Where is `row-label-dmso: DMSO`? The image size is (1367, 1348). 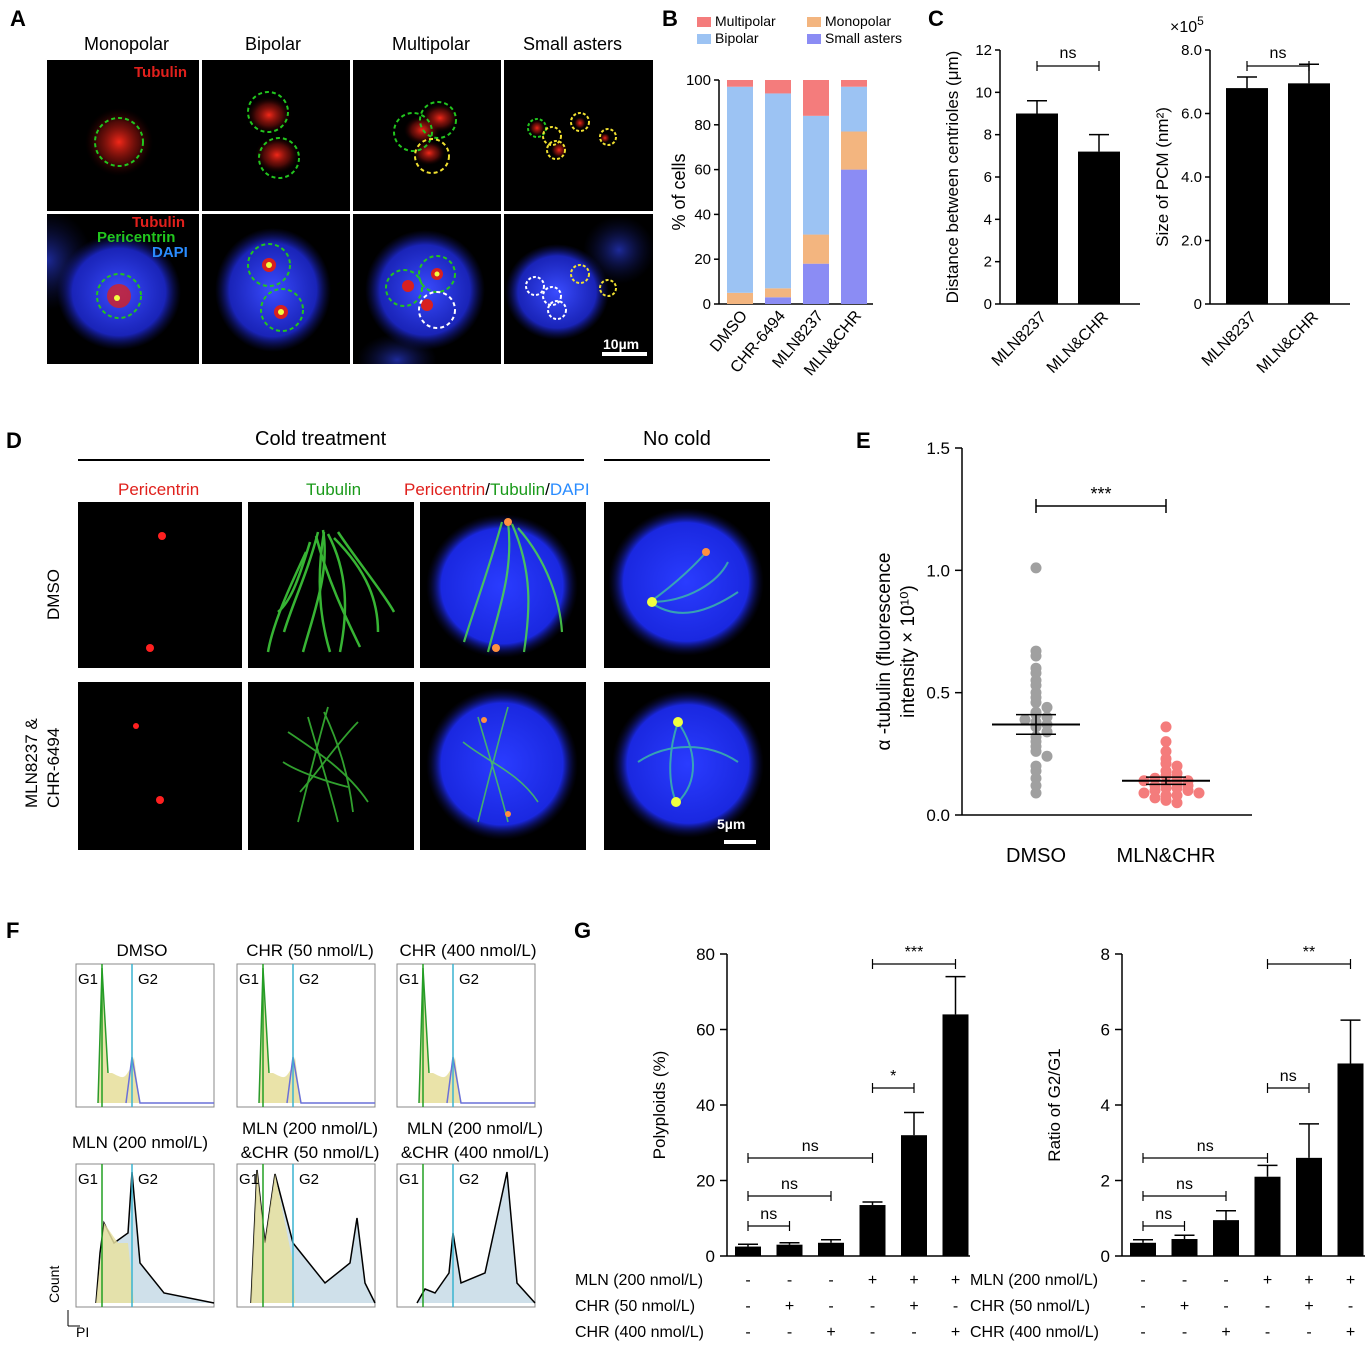 row-label-dmso: DMSO is located at coordinates (53, 594).